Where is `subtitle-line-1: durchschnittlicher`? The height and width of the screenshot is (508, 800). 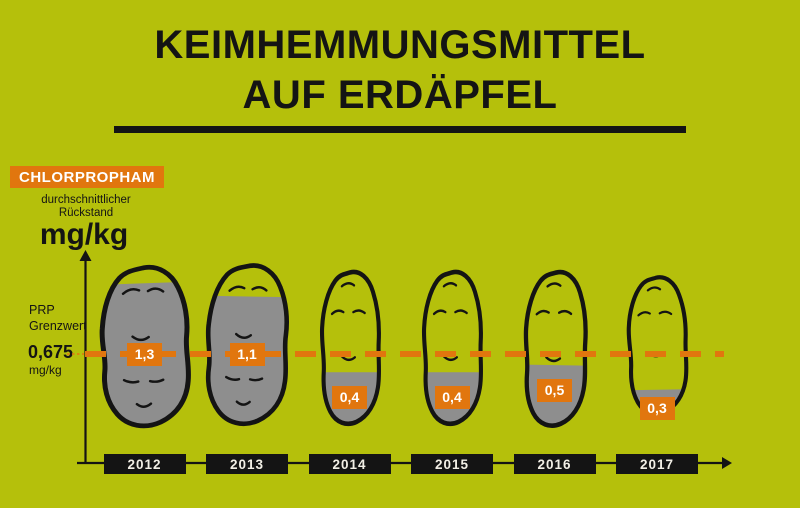 subtitle-line-1: durchschnittlicher is located at coordinates (86, 200).